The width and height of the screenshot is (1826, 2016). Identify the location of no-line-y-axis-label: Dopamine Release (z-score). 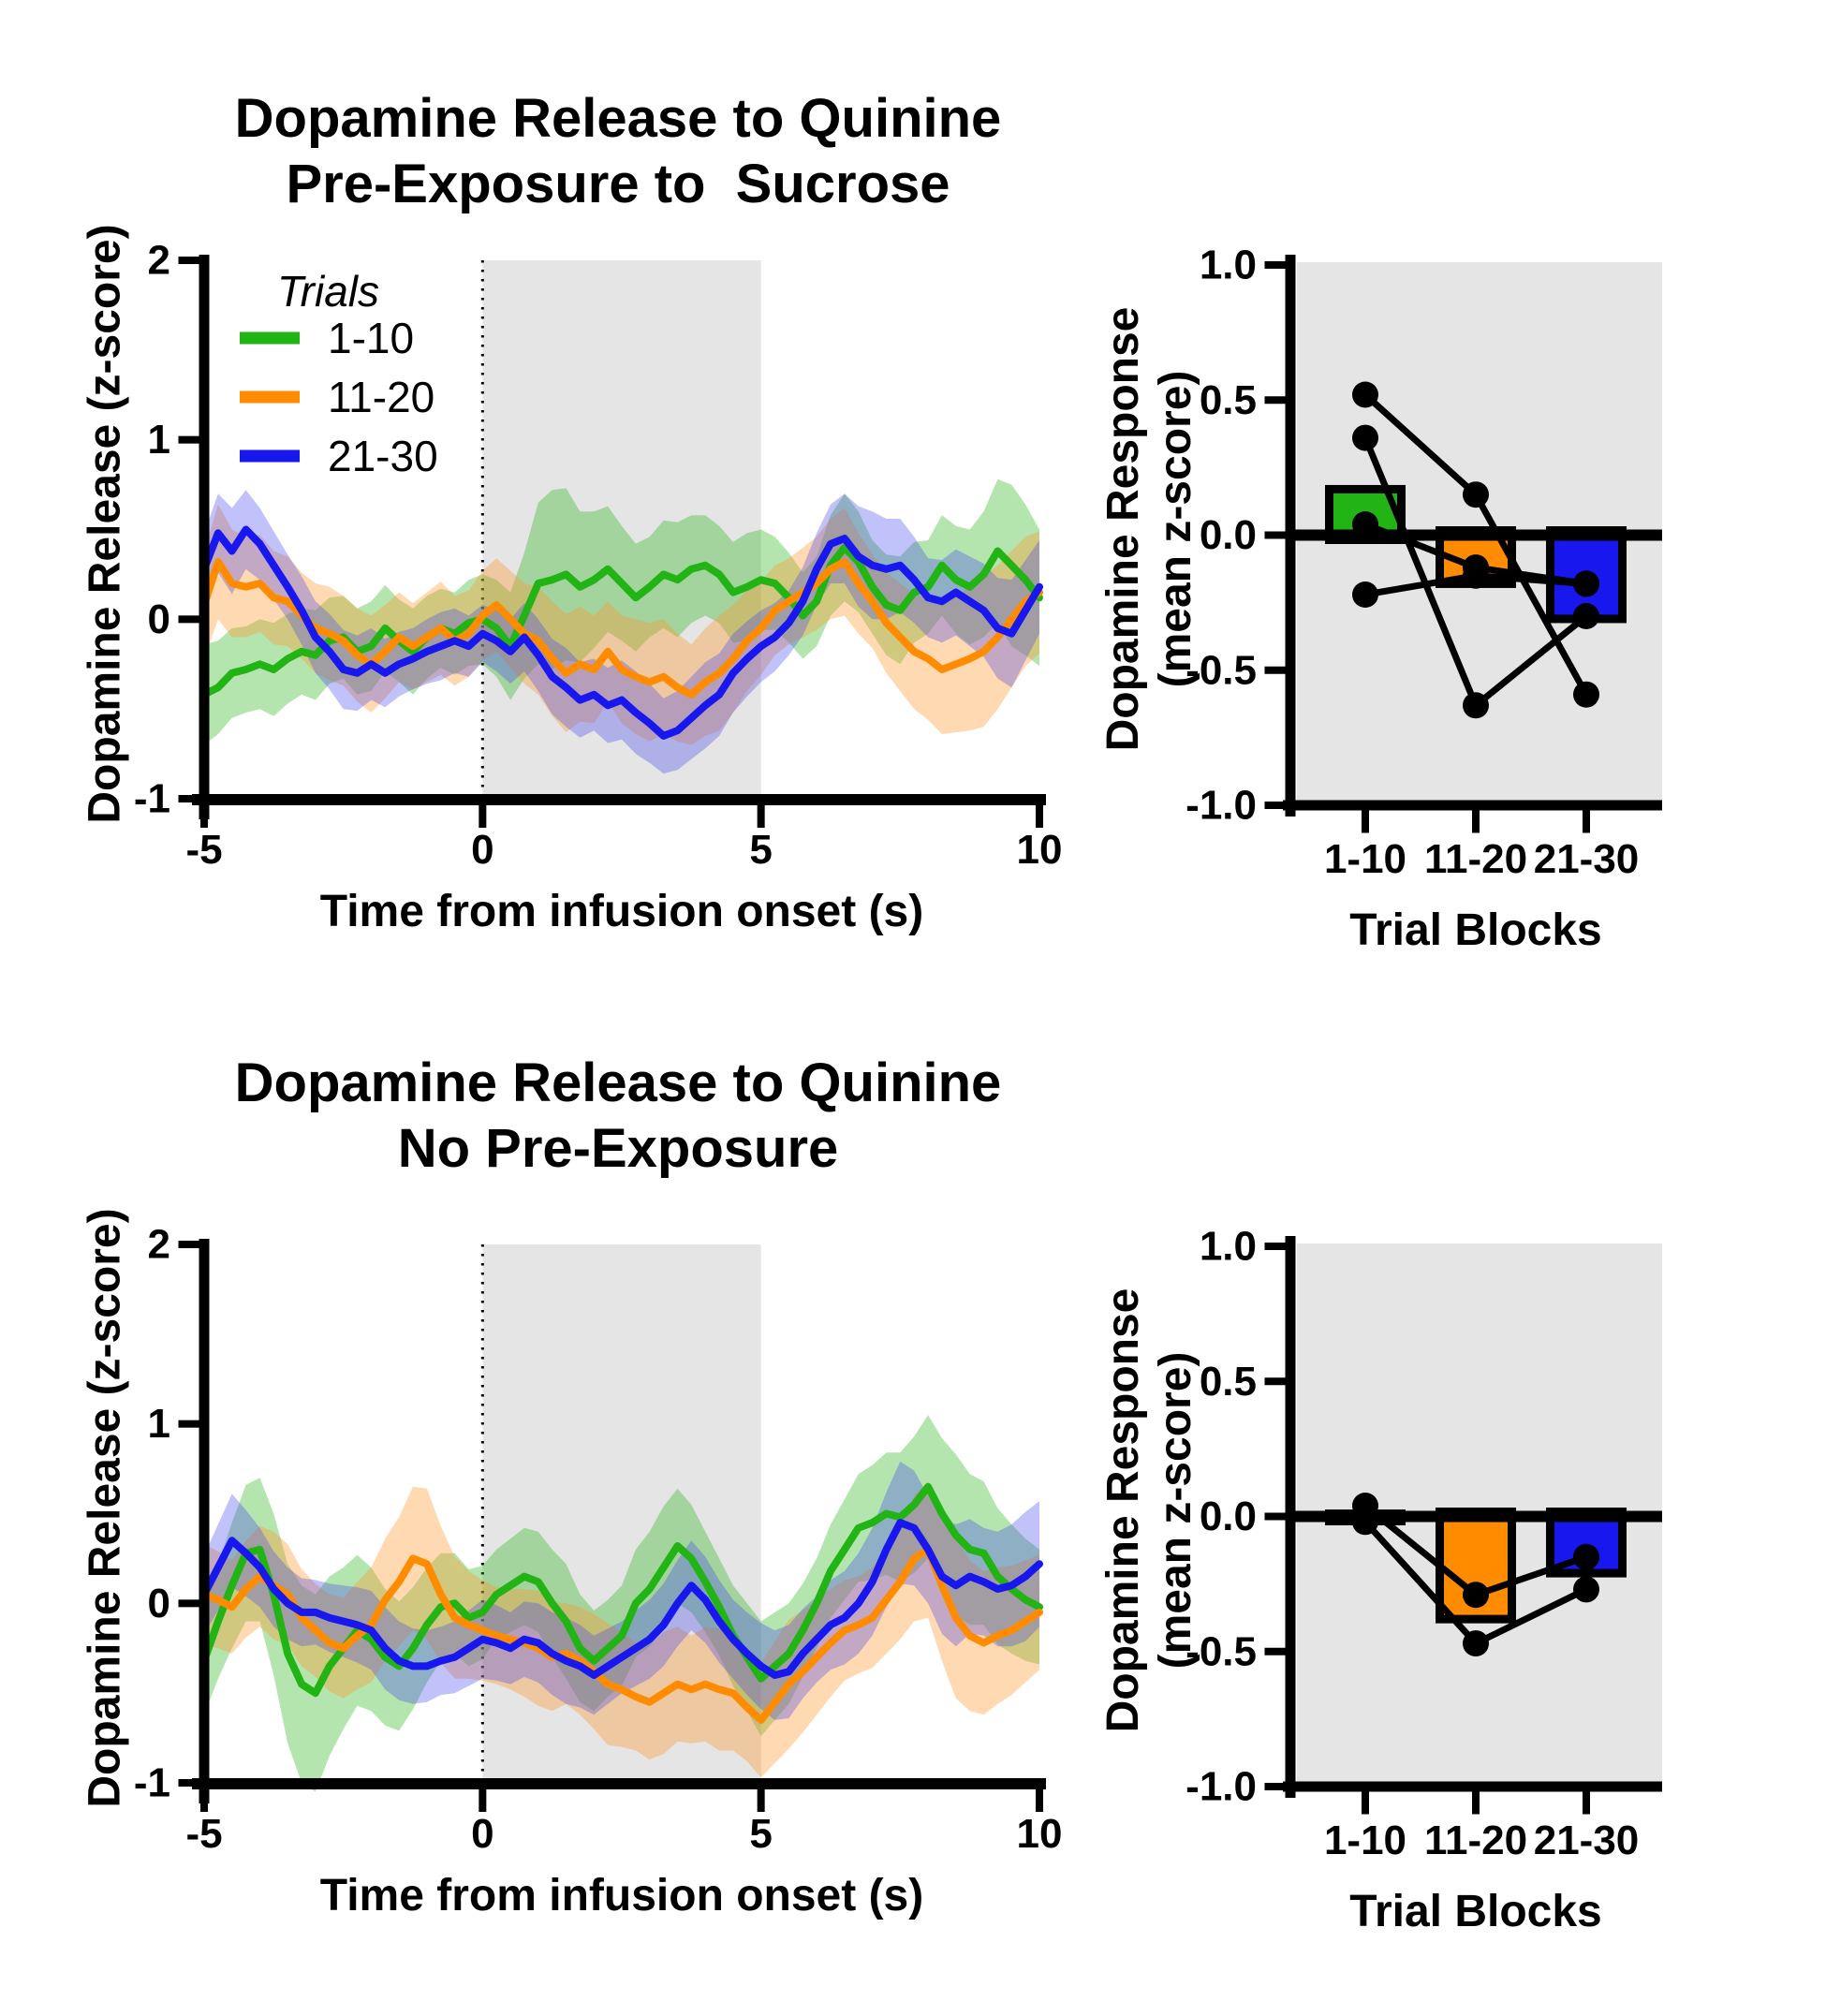
(105, 1508).